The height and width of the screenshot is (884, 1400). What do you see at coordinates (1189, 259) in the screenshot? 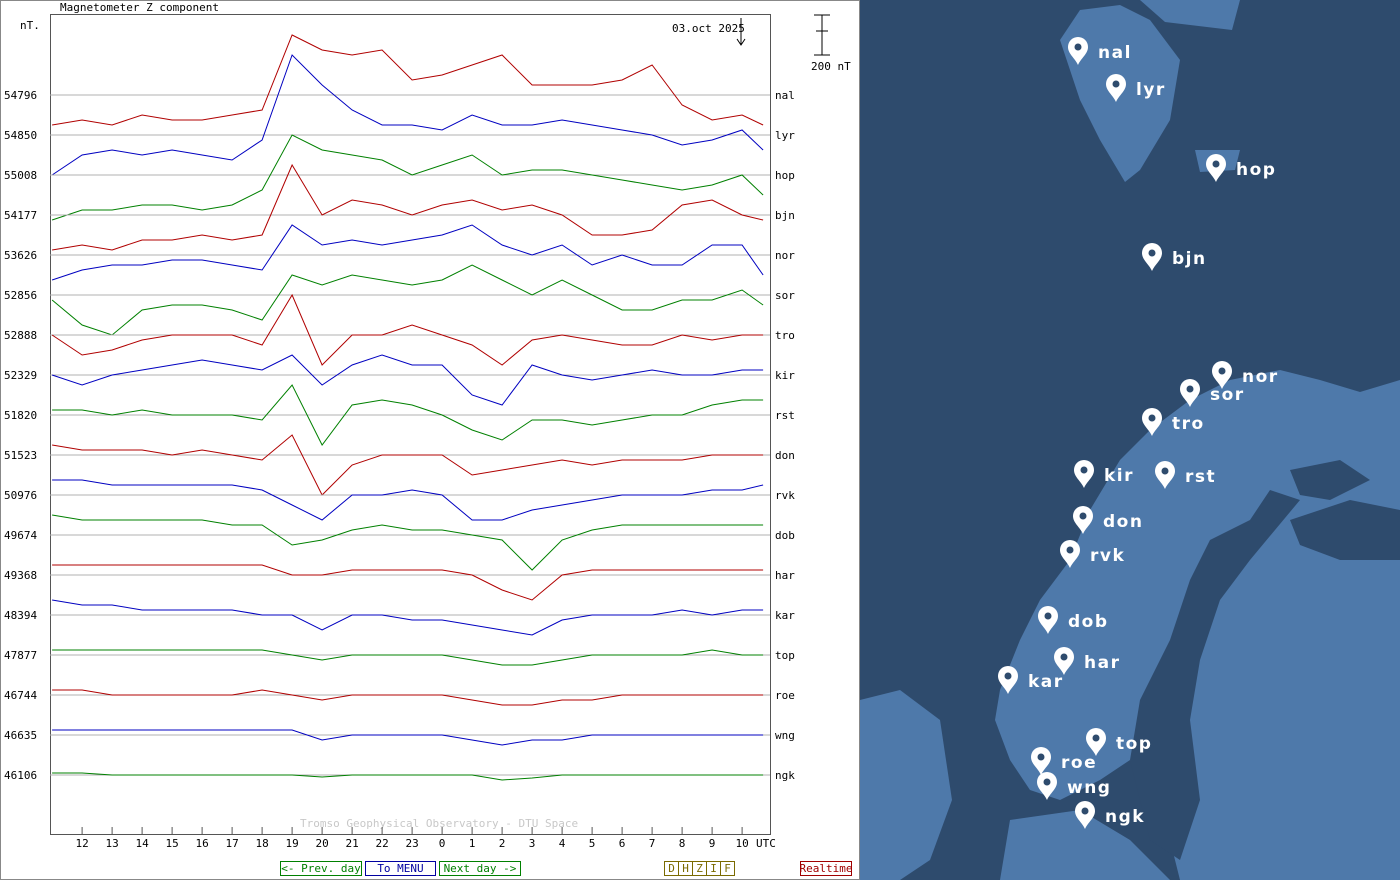
I see `marker-label: bjn` at bounding box center [1189, 259].